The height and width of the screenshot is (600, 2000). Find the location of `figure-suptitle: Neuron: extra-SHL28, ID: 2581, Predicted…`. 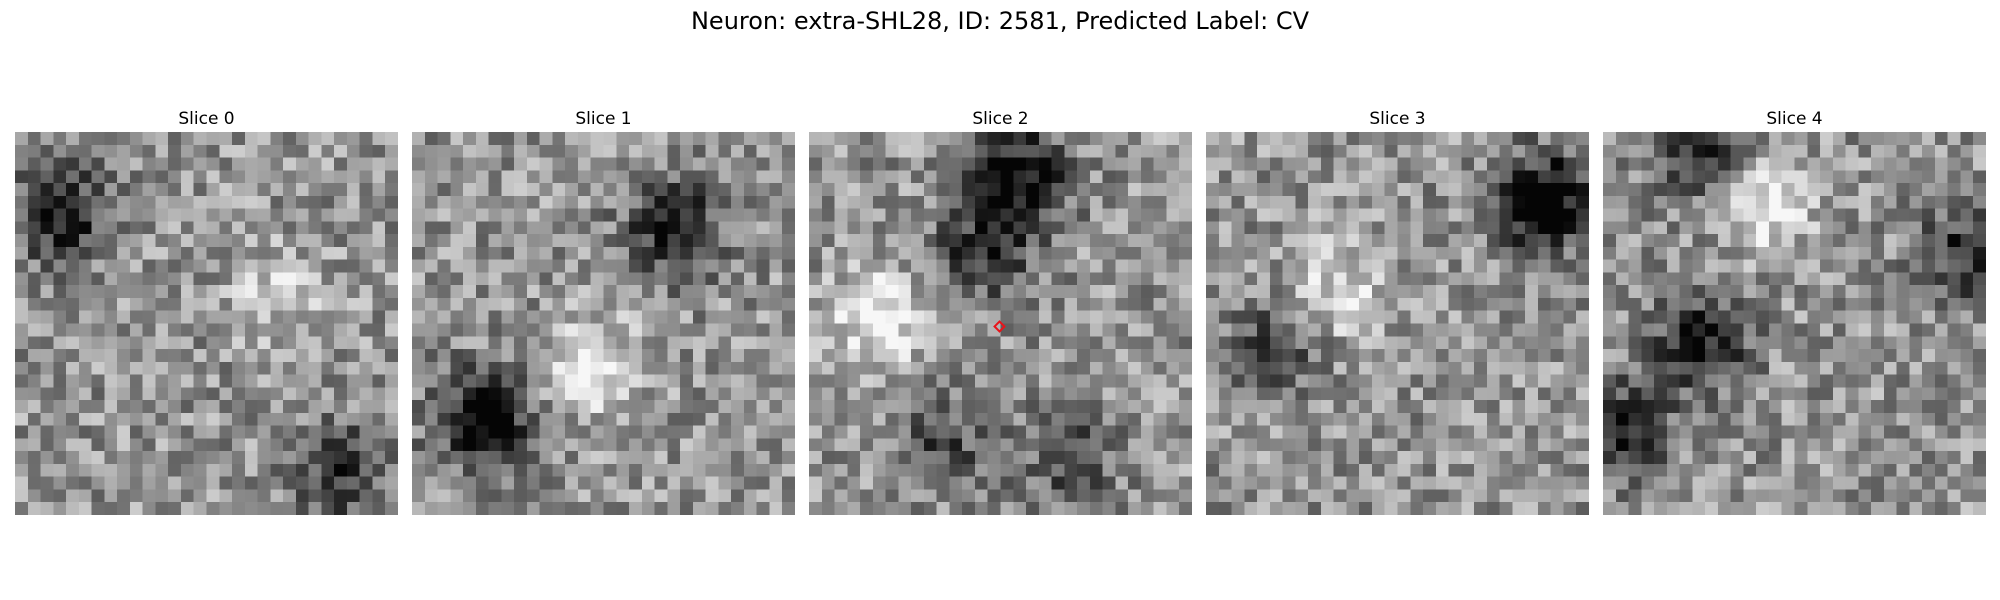

figure-suptitle: Neuron: extra-SHL28, ID: 2581, Predicted… is located at coordinates (1000, 21).